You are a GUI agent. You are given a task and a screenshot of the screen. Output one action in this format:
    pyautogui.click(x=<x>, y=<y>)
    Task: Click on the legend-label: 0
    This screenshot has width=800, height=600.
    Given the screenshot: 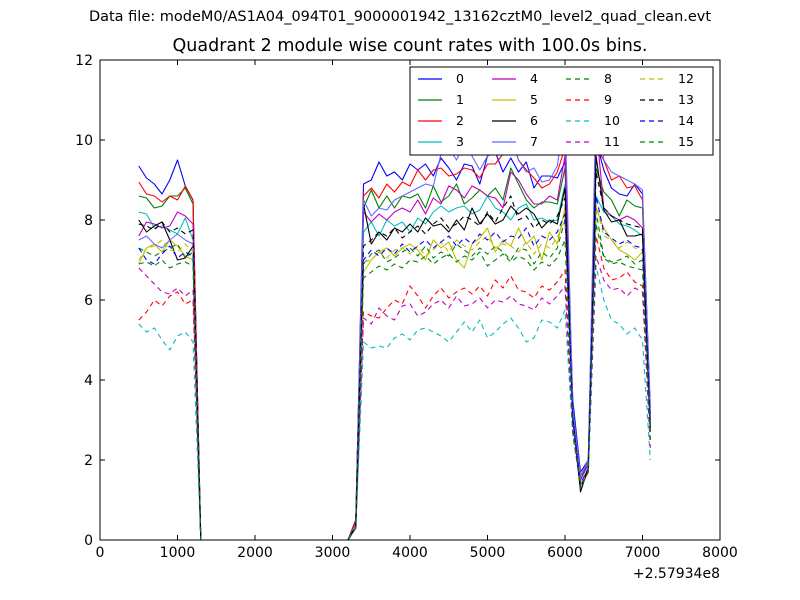 What is the action you would take?
    pyautogui.click(x=460, y=78)
    